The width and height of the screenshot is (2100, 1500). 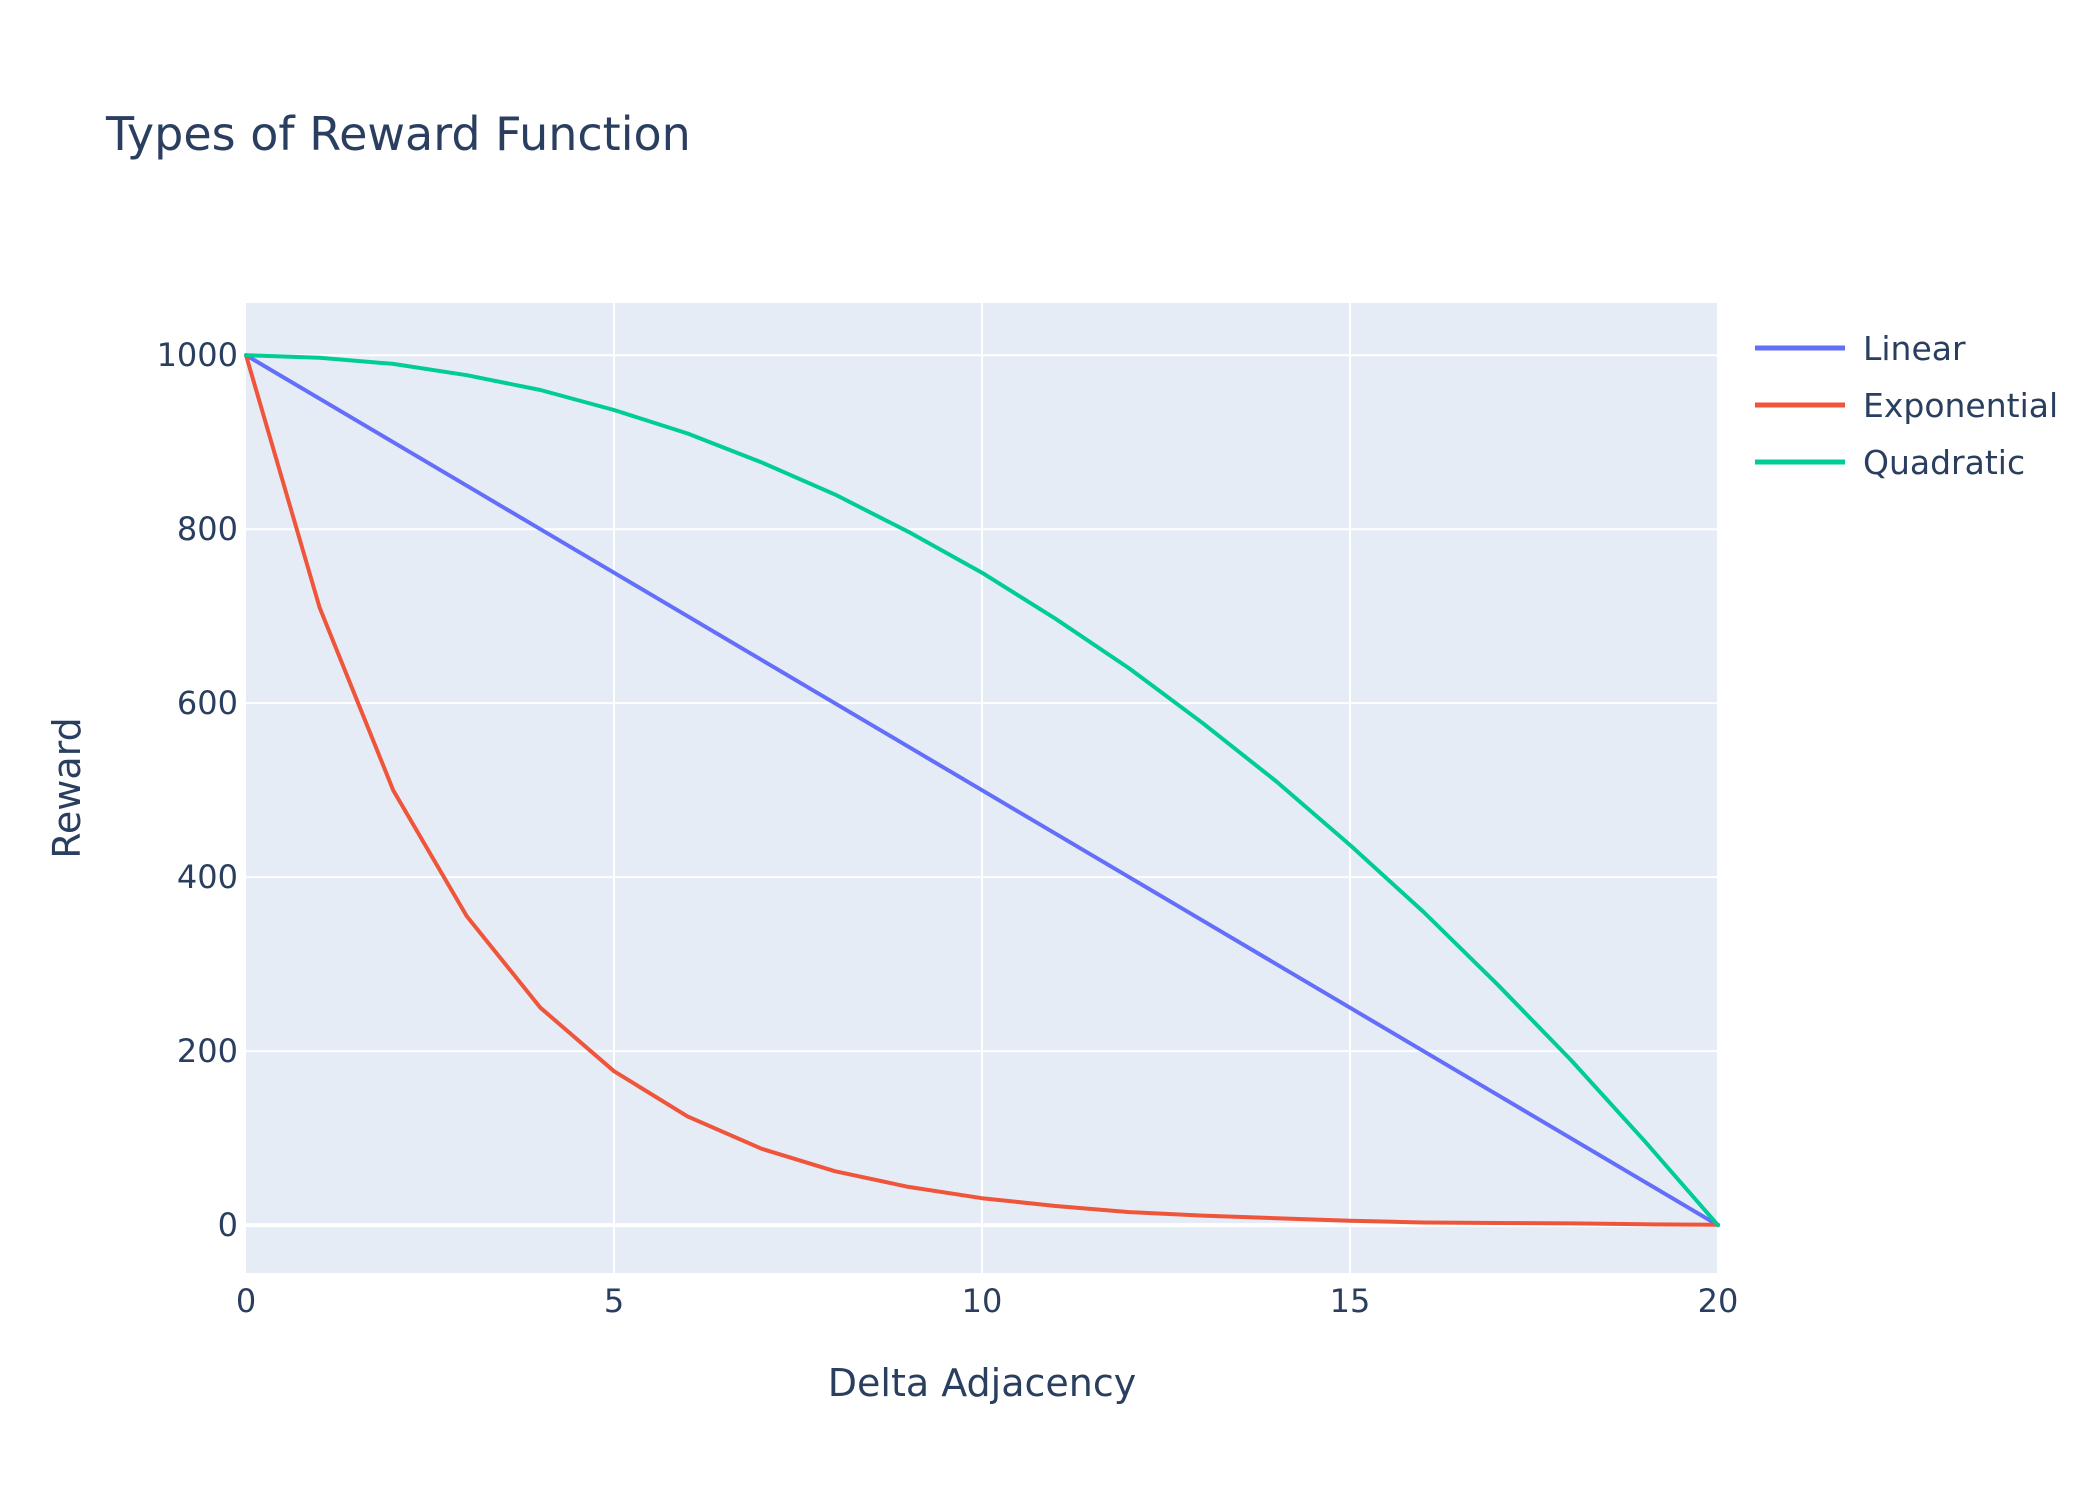 I want to click on x-tick-label: 10, so click(x=982, y=1301).